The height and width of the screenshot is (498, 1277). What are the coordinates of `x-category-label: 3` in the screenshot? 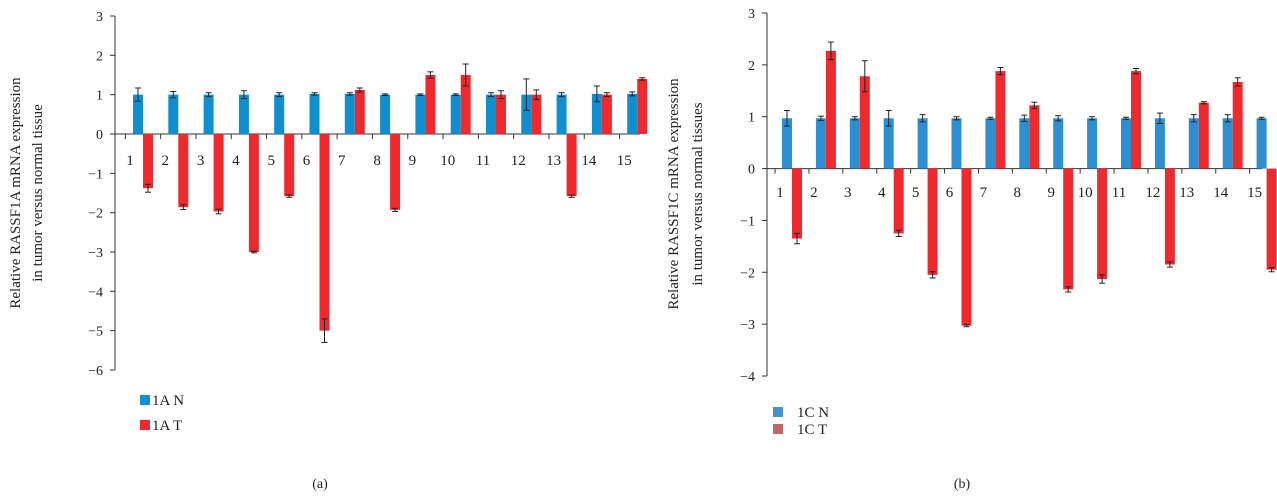 It's located at (201, 161).